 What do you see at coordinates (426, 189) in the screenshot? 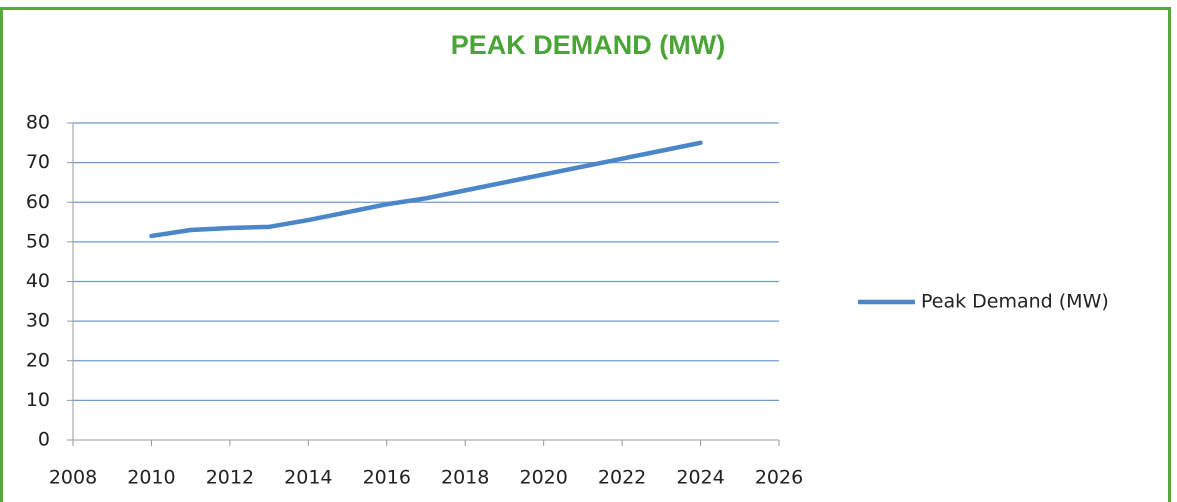
I see `data-line` at bounding box center [426, 189].